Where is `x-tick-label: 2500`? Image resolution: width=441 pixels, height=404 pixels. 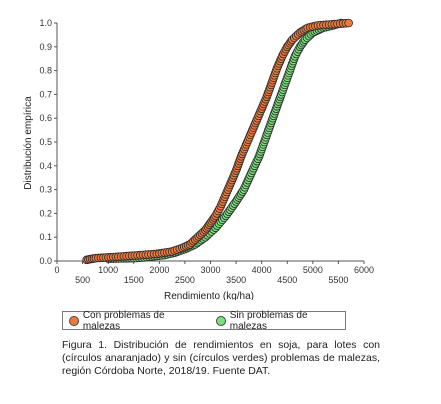 x-tick-label: 2500 is located at coordinates (185, 280).